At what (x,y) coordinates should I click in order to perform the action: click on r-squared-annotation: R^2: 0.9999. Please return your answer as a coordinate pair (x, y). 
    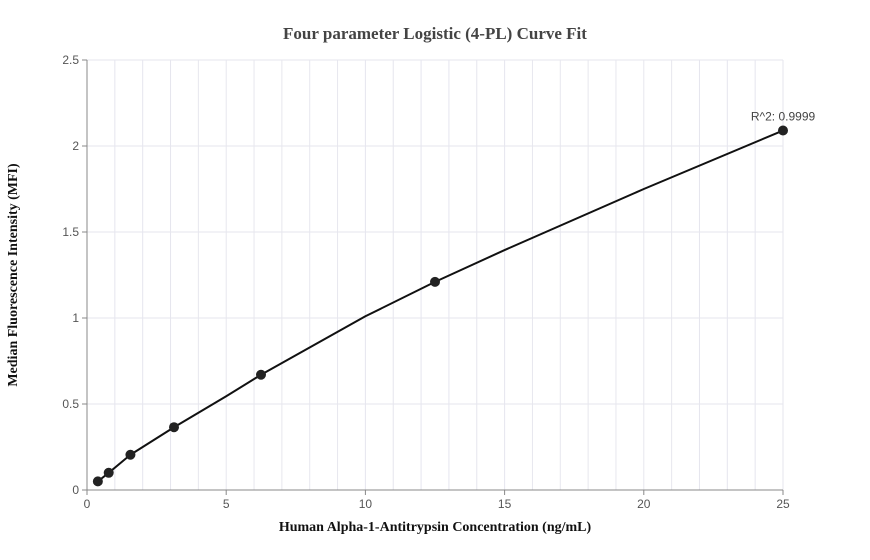
    Looking at the image, I should click on (783, 117).